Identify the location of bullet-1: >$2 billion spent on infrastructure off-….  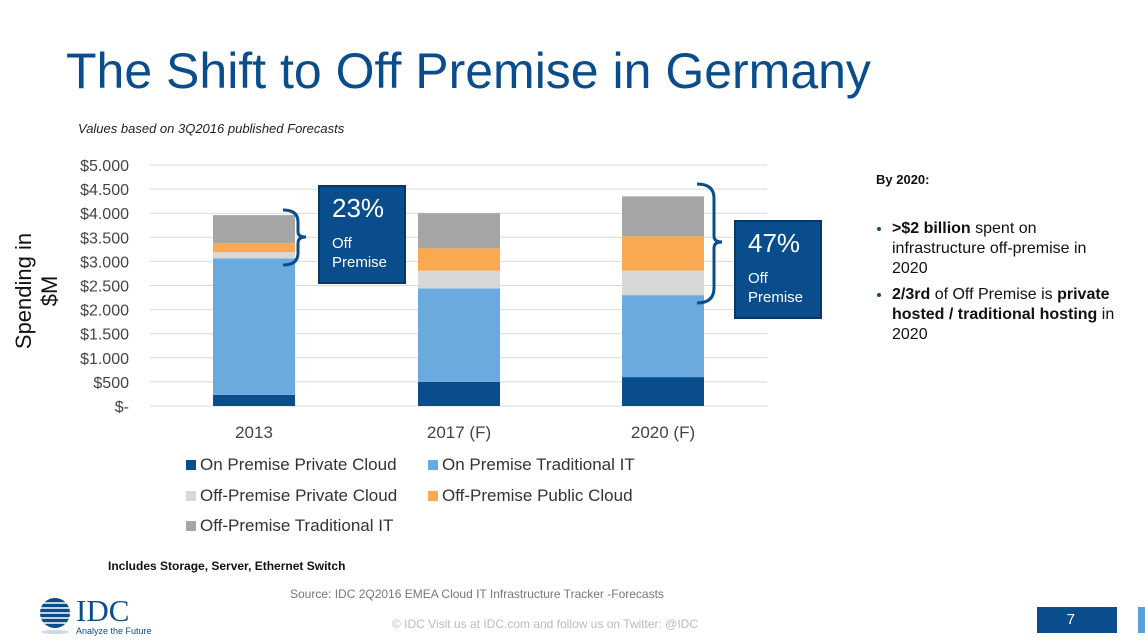
(1004, 249).